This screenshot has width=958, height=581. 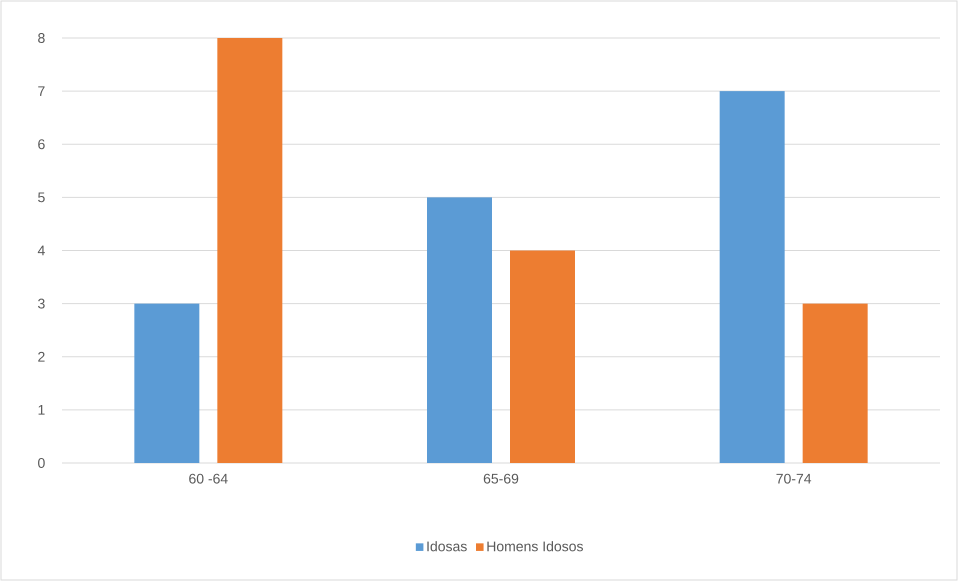 What do you see at coordinates (41, 303) in the screenshot?
I see `y-tick-label: 3` at bounding box center [41, 303].